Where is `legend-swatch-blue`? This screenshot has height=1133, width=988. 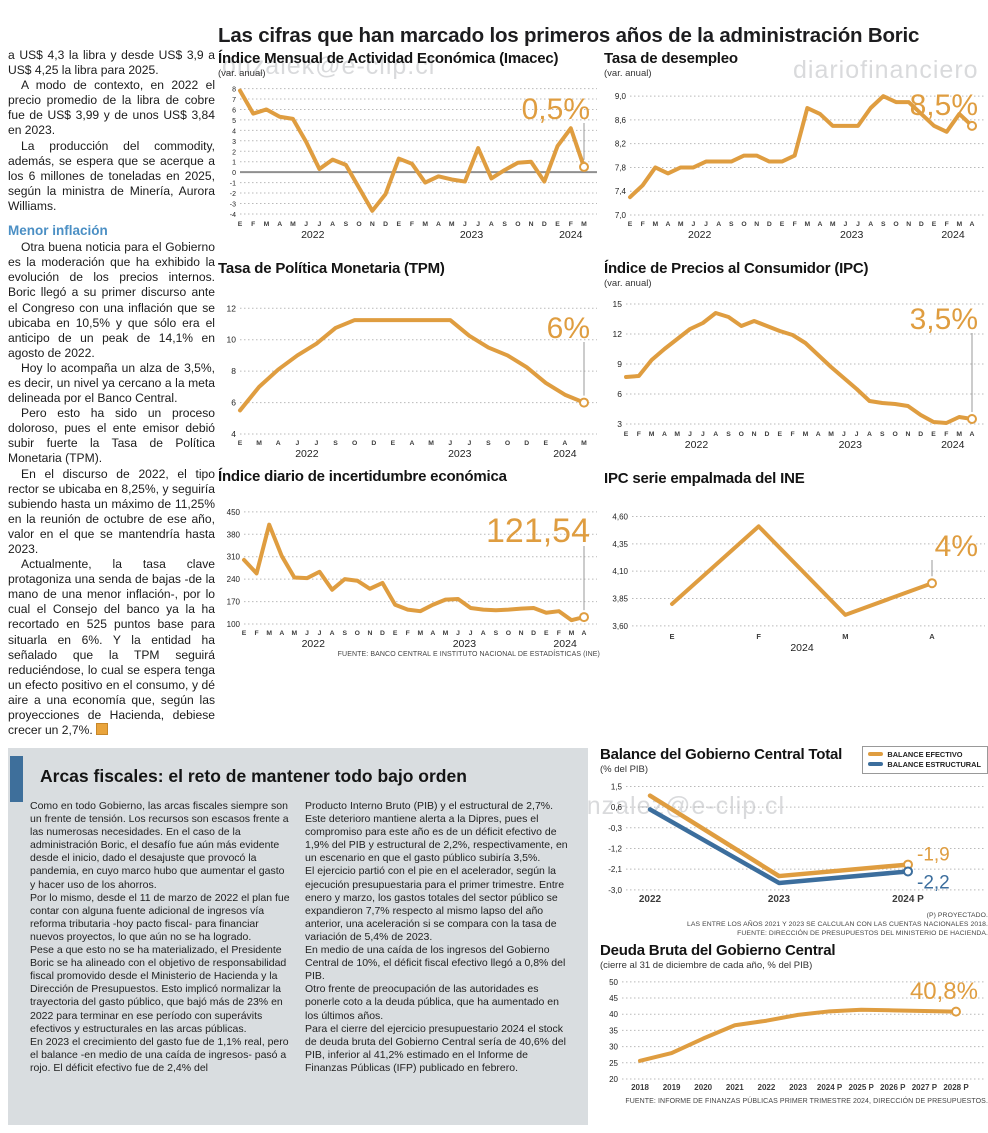 legend-swatch-blue is located at coordinates (876, 764).